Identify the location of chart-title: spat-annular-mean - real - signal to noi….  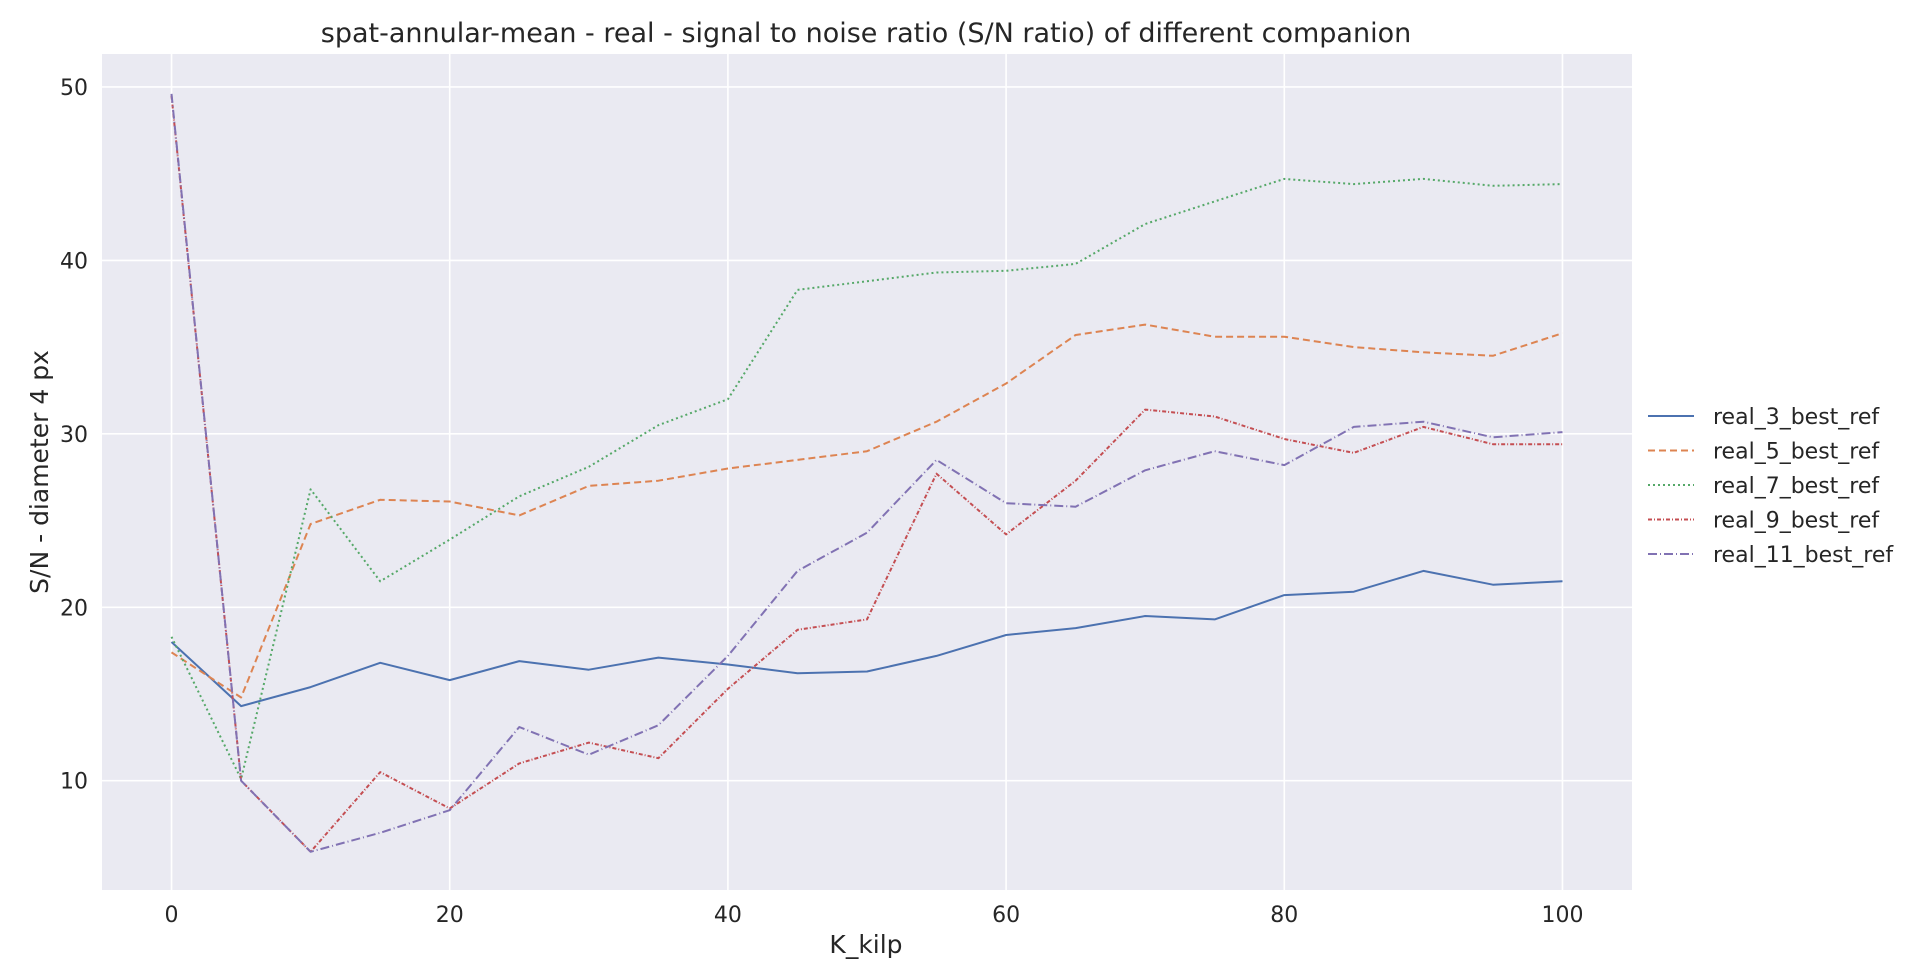
(866, 33).